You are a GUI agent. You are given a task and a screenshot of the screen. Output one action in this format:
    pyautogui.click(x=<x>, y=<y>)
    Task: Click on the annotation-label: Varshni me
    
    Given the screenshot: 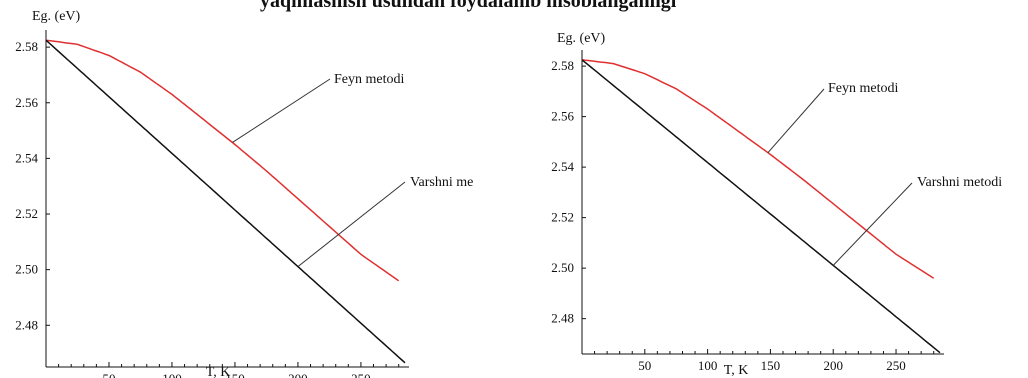 What is the action you would take?
    pyautogui.click(x=441, y=182)
    